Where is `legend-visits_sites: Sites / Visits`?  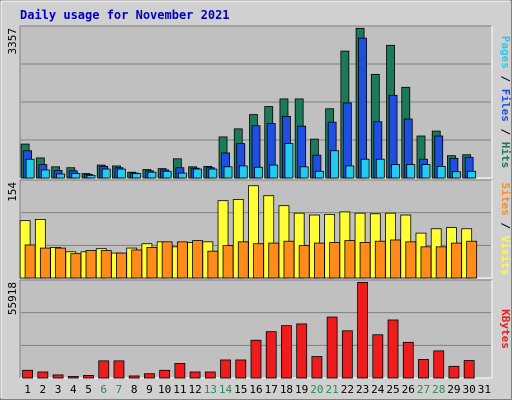
legend-visits_sites: Sites / Visits is located at coordinates (505, 229).